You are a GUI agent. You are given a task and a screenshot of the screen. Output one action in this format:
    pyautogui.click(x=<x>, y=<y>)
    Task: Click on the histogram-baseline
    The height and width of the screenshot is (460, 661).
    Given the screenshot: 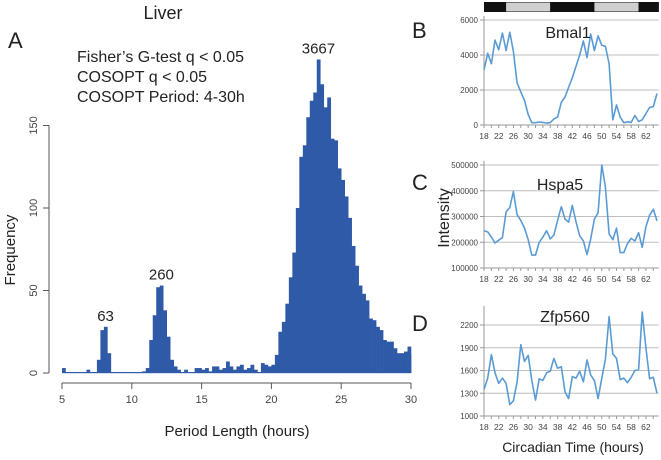 What is the action you would take?
    pyautogui.click(x=236, y=373)
    